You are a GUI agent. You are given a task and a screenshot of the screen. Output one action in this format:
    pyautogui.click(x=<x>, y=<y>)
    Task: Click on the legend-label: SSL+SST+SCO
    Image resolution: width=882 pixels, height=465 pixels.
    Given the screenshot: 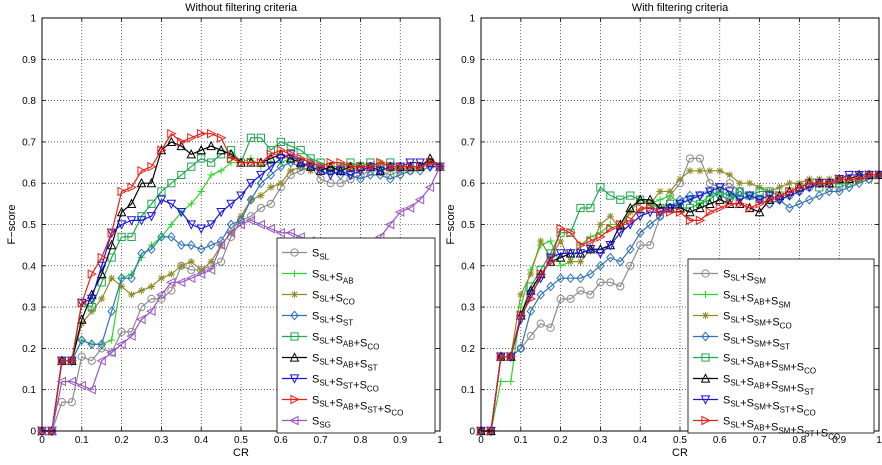 What is the action you would take?
    pyautogui.click(x=345, y=384)
    